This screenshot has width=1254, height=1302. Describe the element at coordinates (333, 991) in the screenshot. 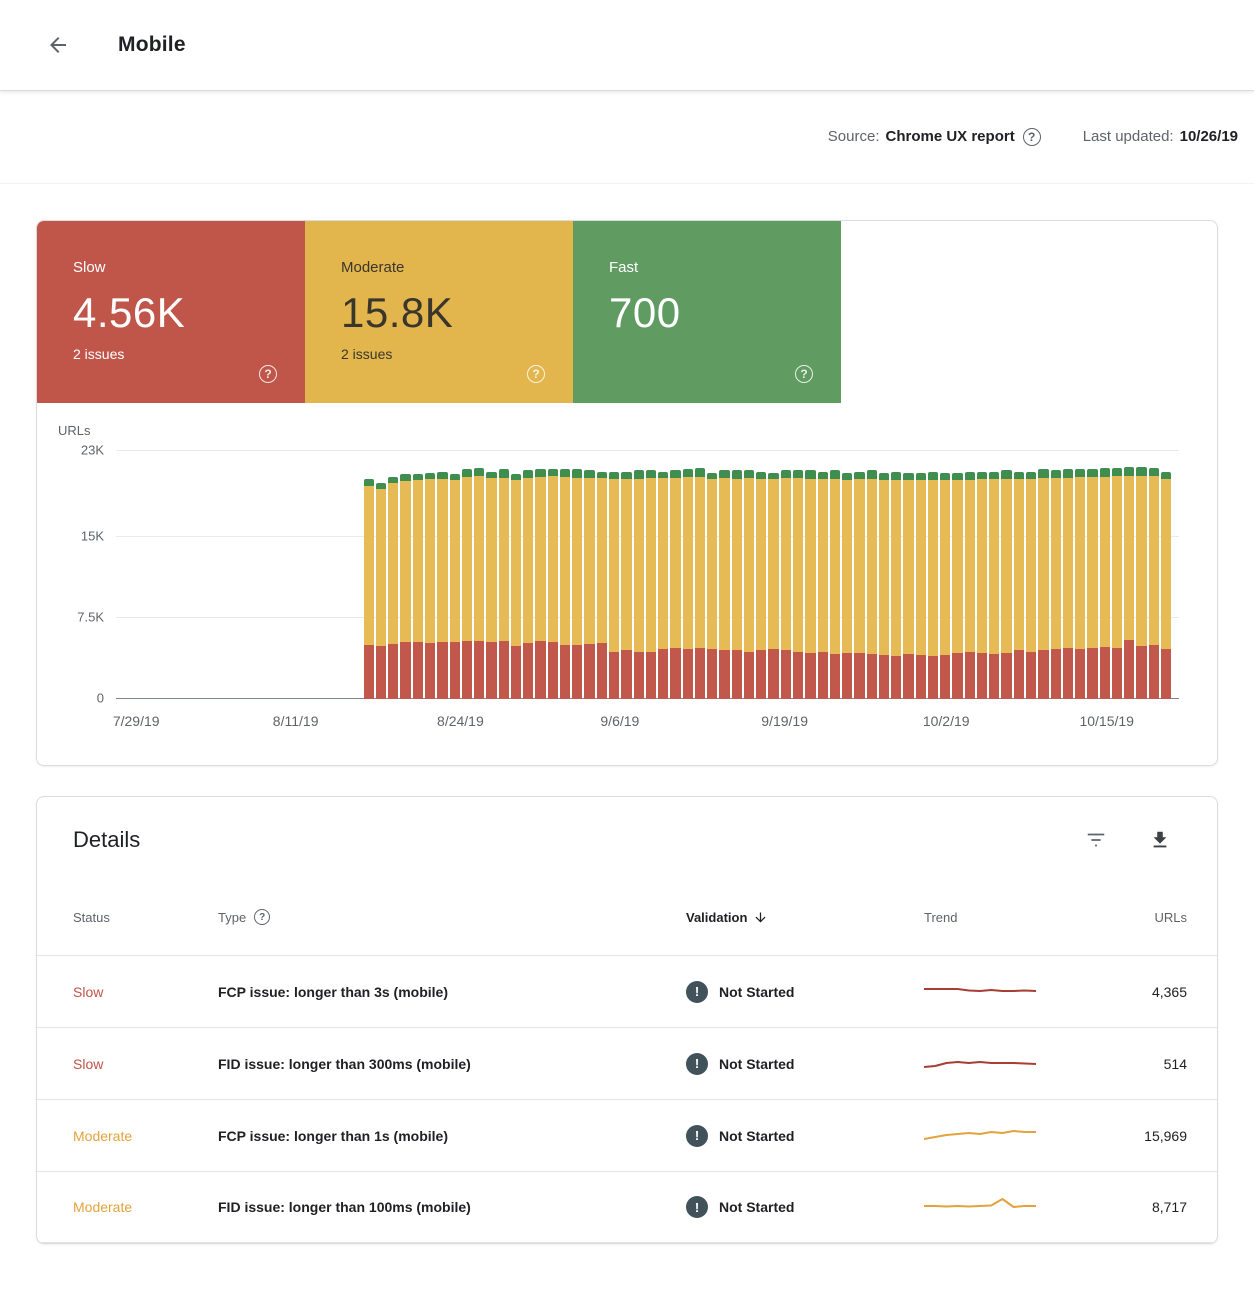

I see `issue-type: FCP issue: longer than 3s (mobile)` at that location.